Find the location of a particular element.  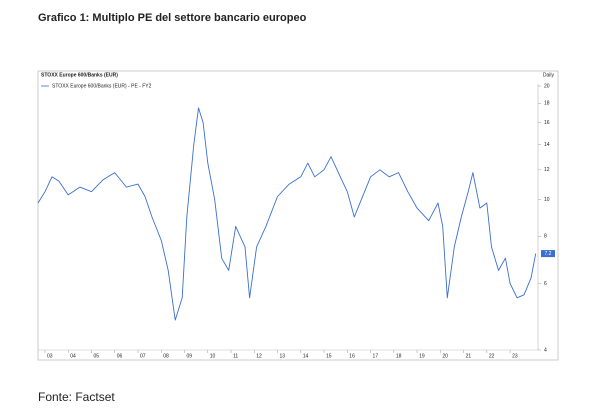

x-tick-label: 03 is located at coordinates (50, 356).